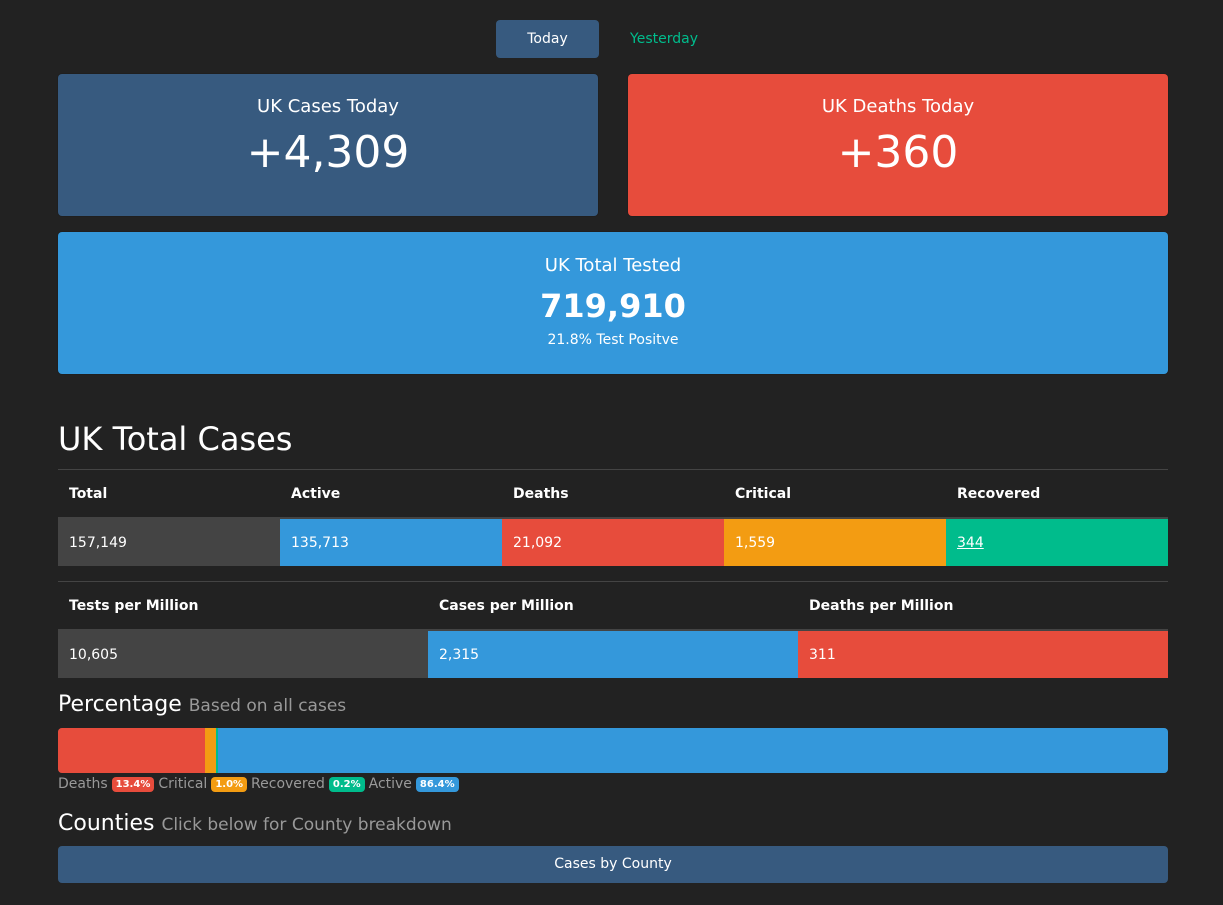  I want to click on percentage-bar-recovered, so click(217, 750).